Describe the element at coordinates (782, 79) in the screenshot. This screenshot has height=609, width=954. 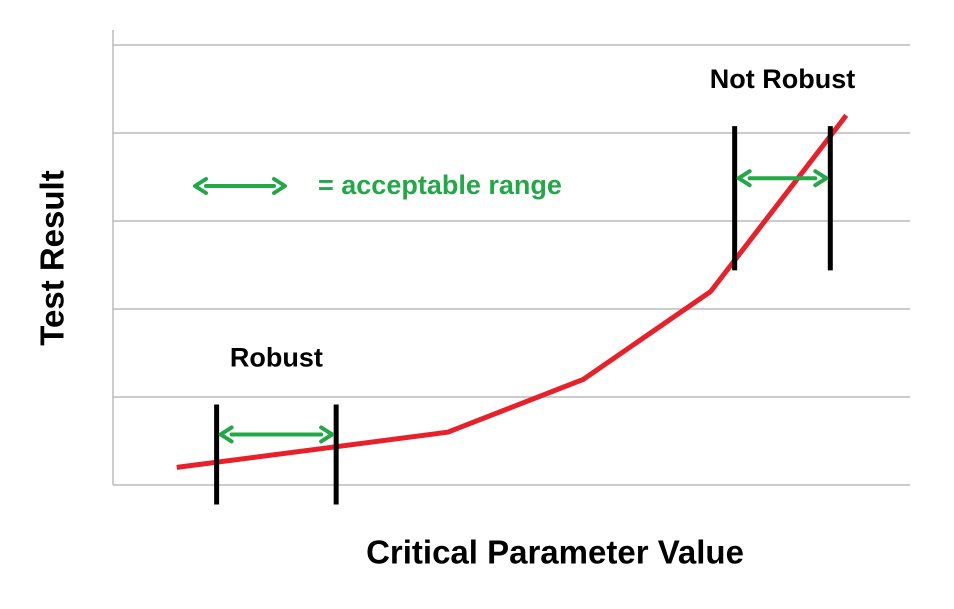
I see `range-label: Not Robust` at that location.